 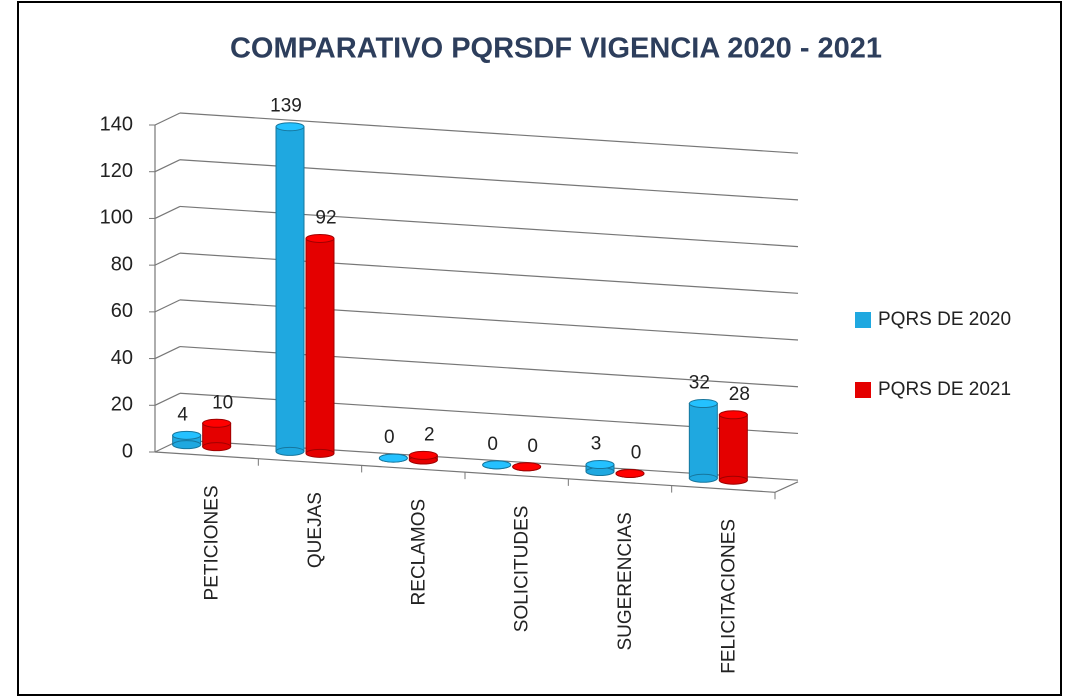 I want to click on x-tick-label: RECLAMOS, so click(x=418, y=552).